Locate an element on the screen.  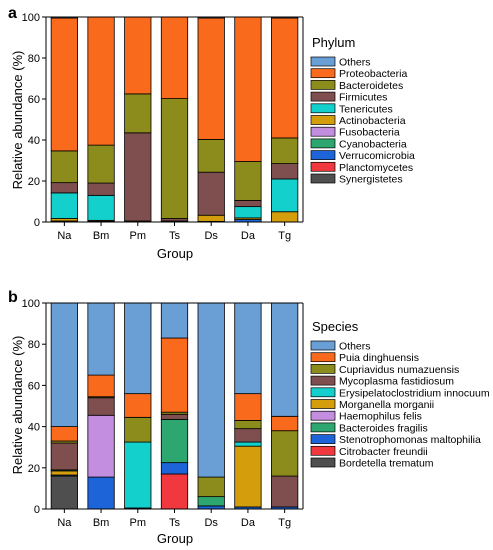
panel-b-legend-swatch-stenotrophomonas-maltophilia is located at coordinates (323, 439).